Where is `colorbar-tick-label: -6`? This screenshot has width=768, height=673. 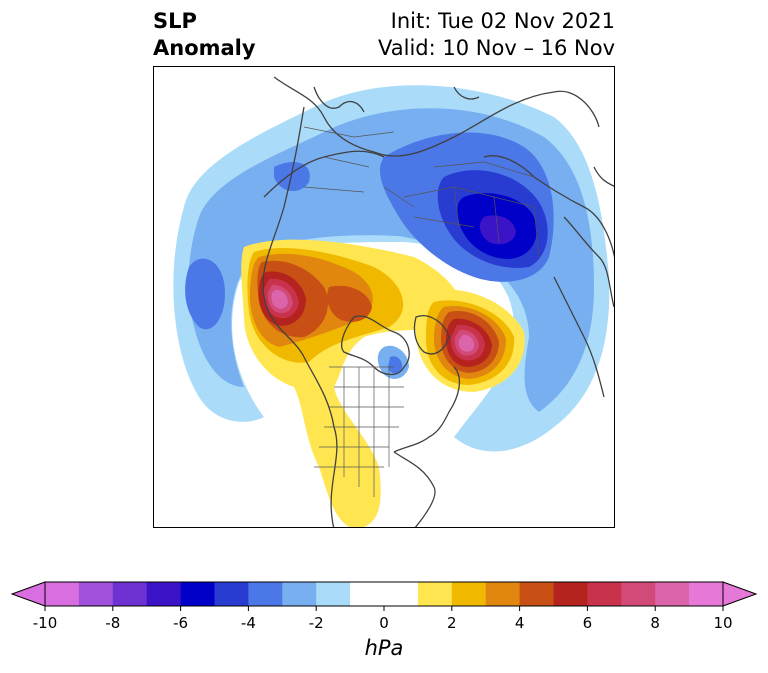
colorbar-tick-label: -6 is located at coordinates (181, 623).